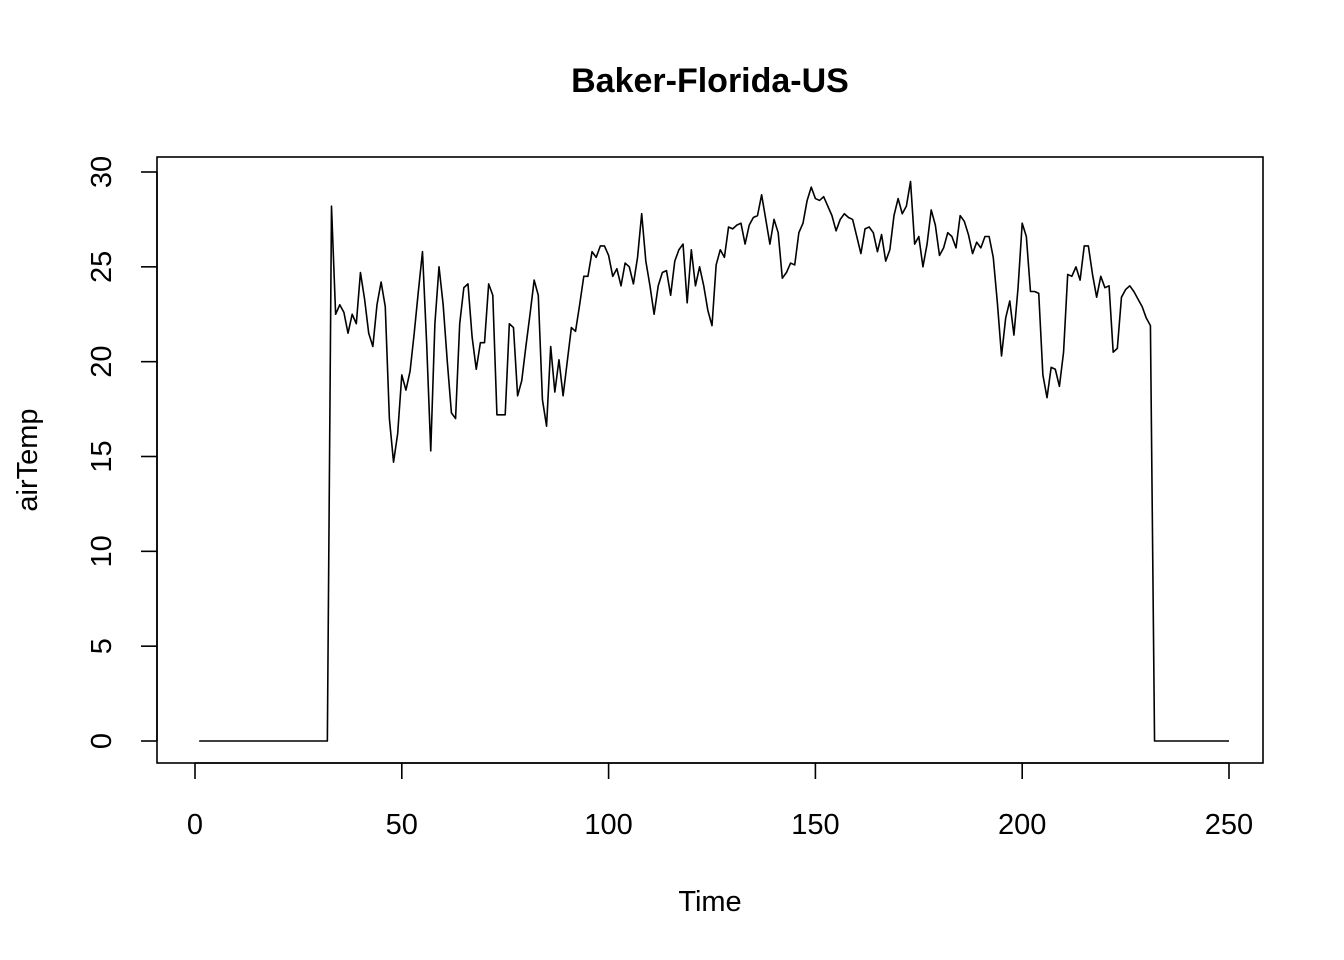 The image size is (1344, 960). Describe the element at coordinates (1022, 825) in the screenshot. I see `x-tick-label: 200` at that location.